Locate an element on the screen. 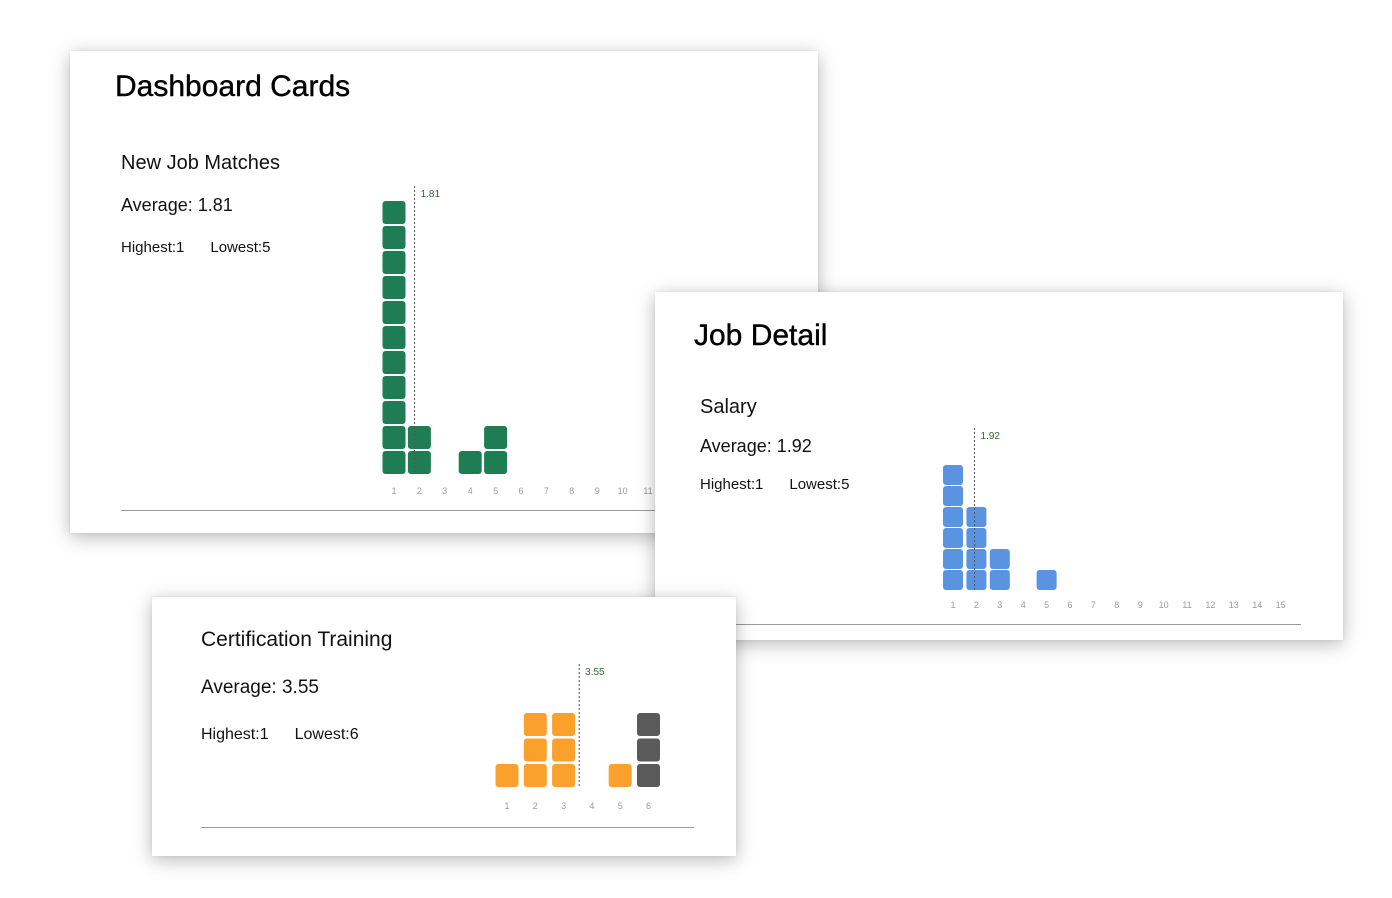 This screenshot has width=1392, height=898. average-text: Average: 3.55 is located at coordinates (260, 687).